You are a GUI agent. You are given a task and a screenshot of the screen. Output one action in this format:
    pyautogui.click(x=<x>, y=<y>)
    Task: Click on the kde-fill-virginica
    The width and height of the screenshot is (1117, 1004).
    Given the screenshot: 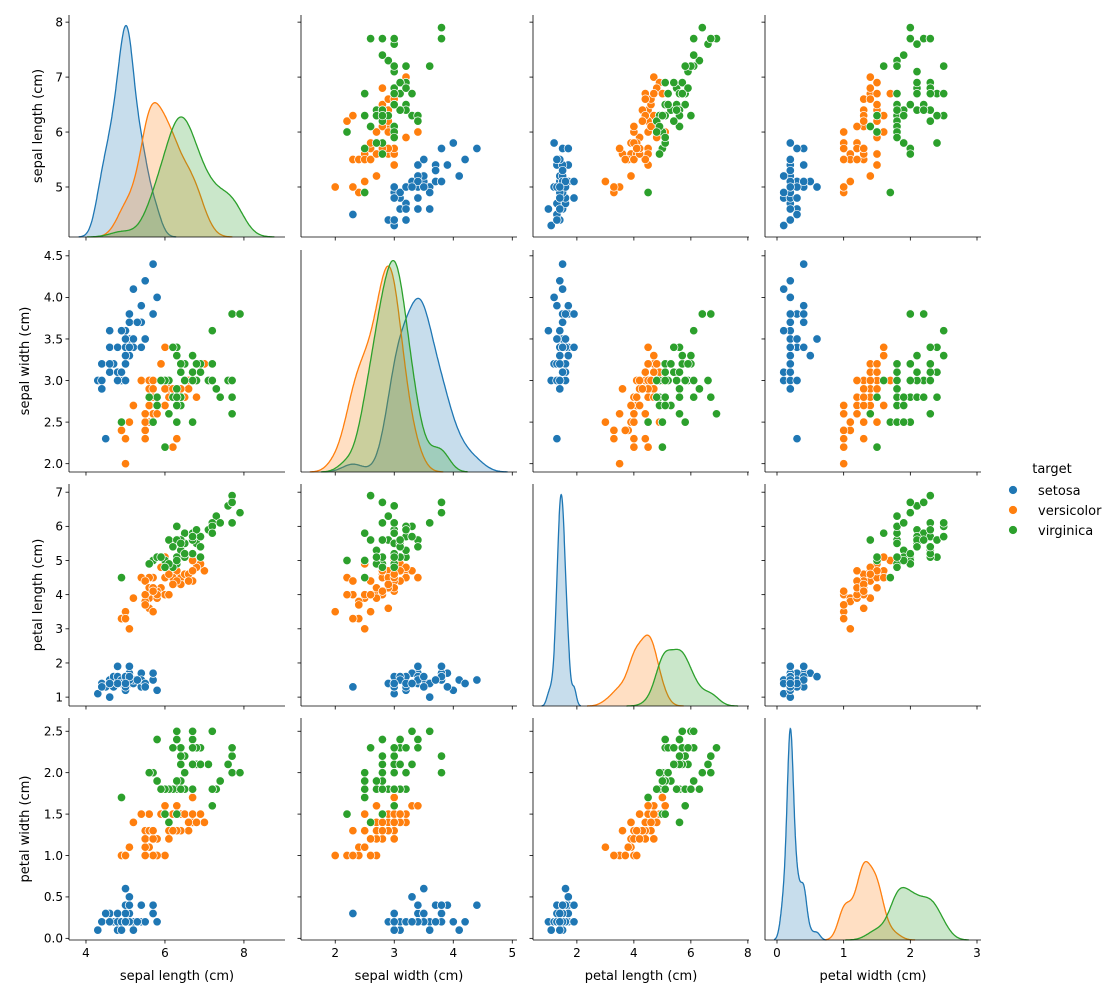 What is the action you would take?
    pyautogui.click(x=394, y=366)
    